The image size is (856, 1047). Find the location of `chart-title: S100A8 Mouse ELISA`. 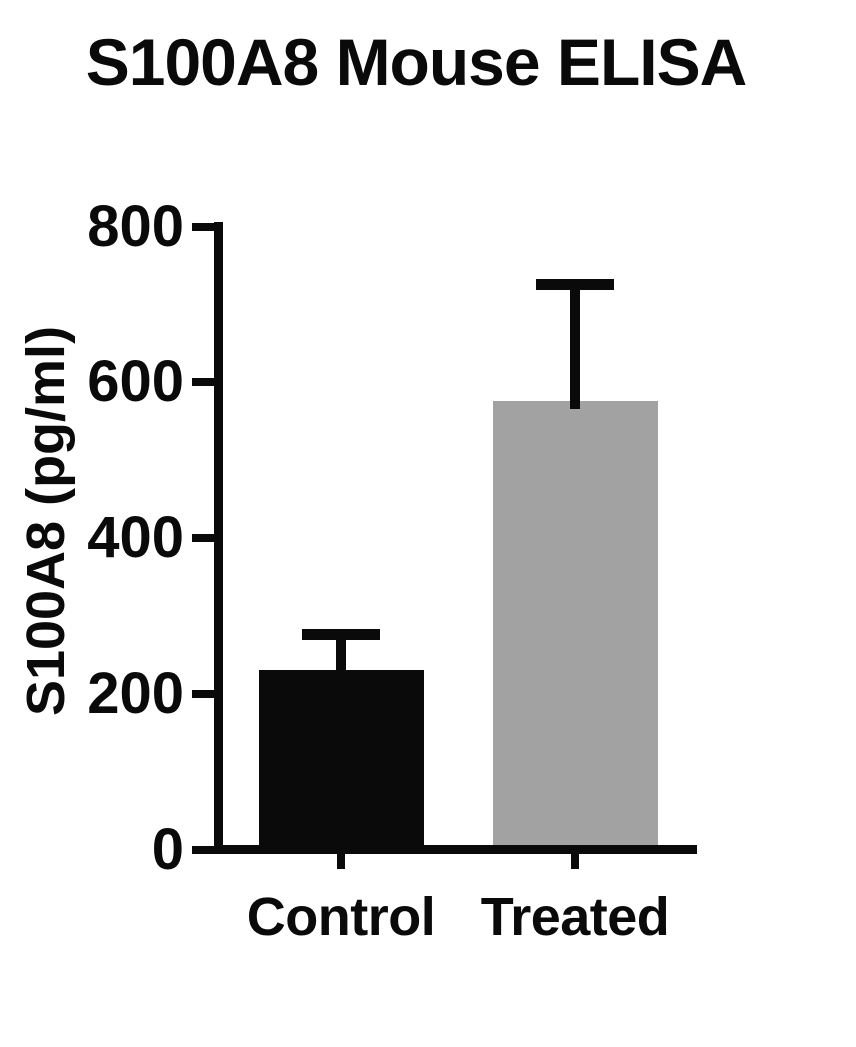

chart-title: S100A8 Mouse ELISA is located at coordinates (416, 62).